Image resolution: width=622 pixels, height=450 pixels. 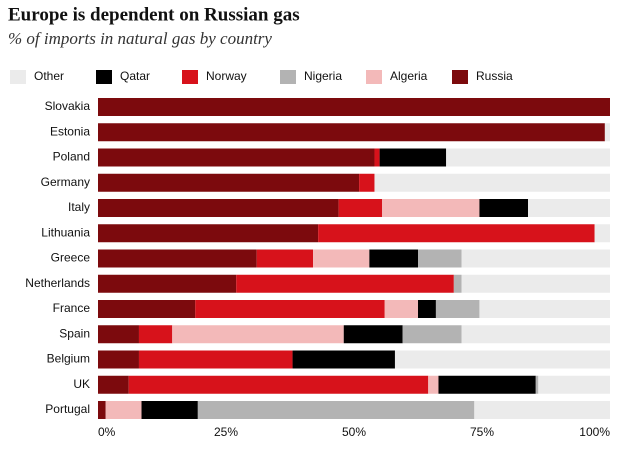 I want to click on x-tick-label: 50%, so click(x=354, y=432).